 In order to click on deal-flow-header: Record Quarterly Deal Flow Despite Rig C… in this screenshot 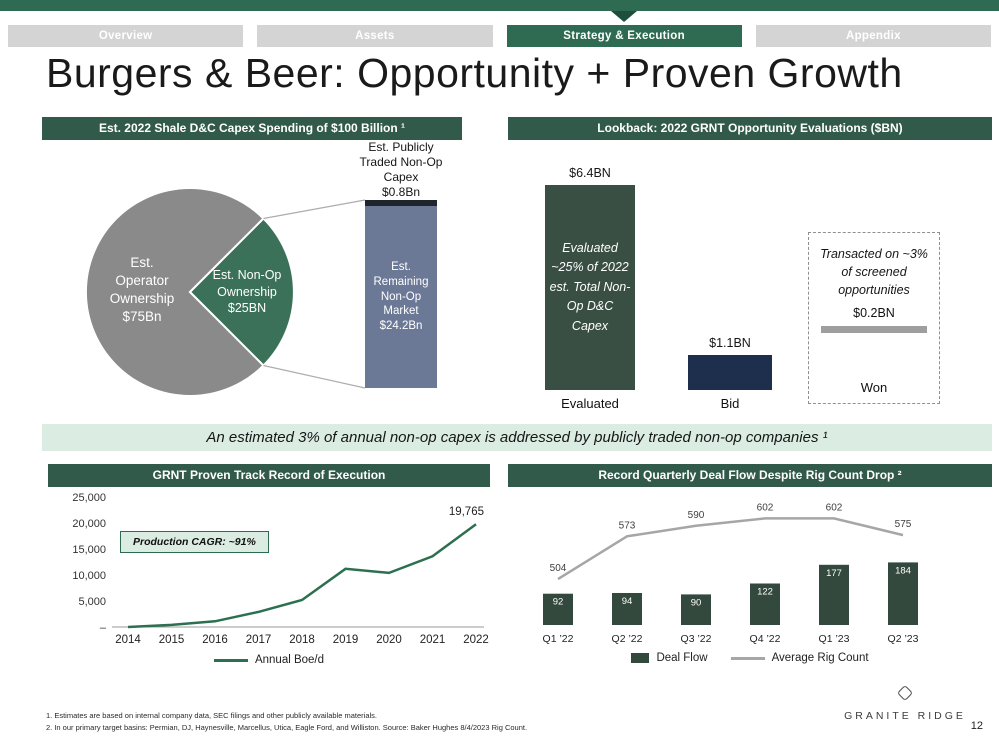, I will do `click(750, 475)`.